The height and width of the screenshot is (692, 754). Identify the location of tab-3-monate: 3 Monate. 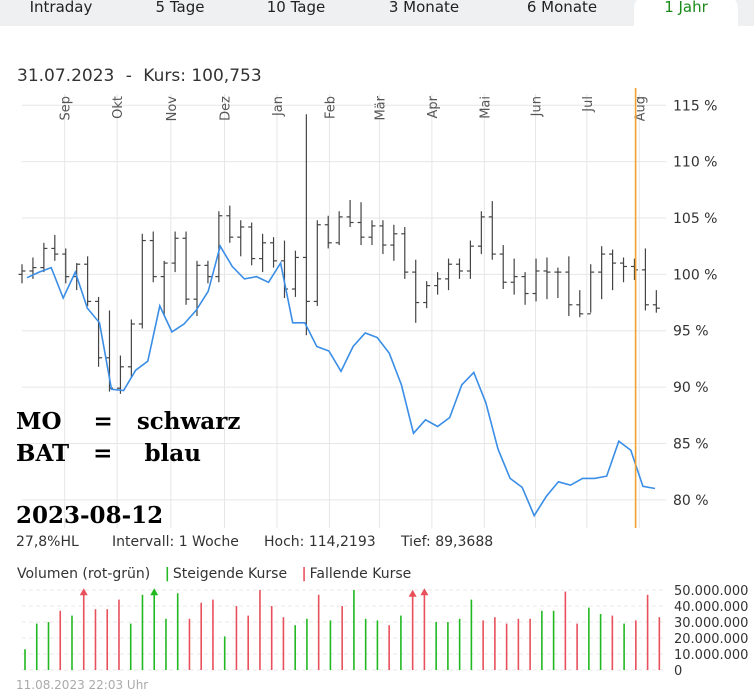
(424, 8).